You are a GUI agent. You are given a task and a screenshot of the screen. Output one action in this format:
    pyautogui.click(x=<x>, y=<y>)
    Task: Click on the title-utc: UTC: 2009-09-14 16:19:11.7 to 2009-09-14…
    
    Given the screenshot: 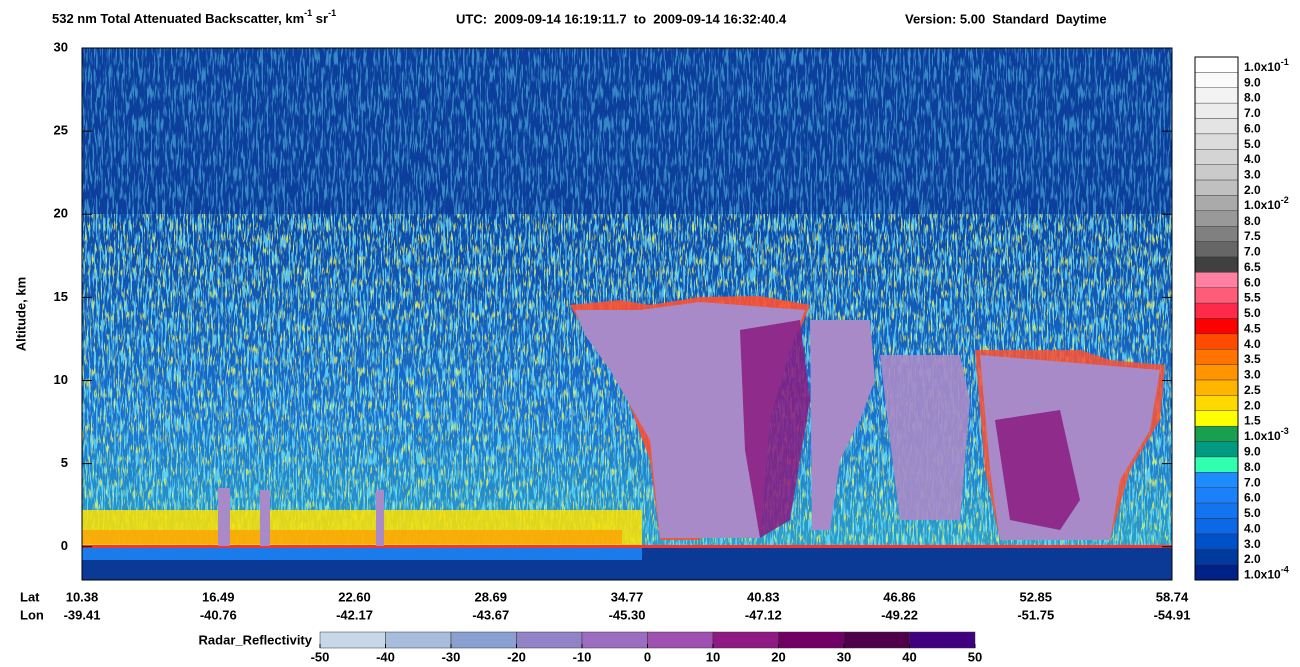 What is the action you would take?
    pyautogui.click(x=621, y=18)
    